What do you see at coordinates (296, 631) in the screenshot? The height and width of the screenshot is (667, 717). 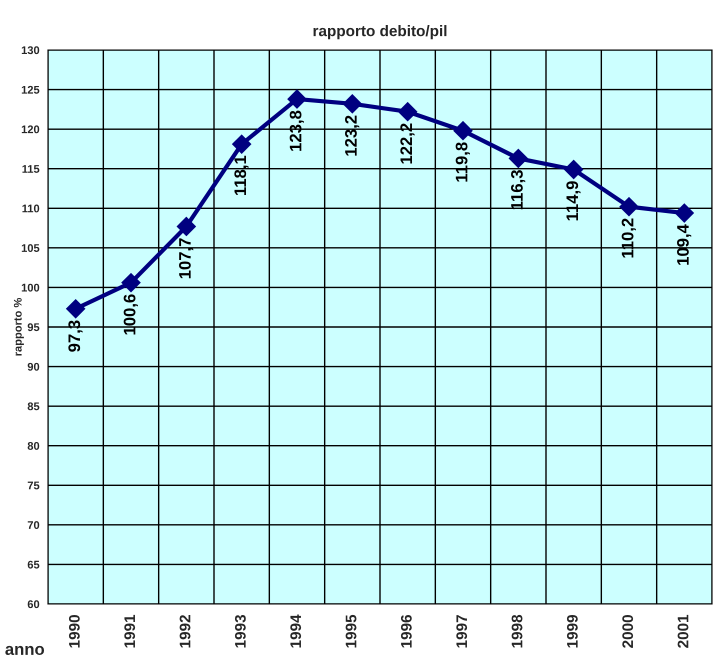 I see `x-tick-label: 1994` at bounding box center [296, 631].